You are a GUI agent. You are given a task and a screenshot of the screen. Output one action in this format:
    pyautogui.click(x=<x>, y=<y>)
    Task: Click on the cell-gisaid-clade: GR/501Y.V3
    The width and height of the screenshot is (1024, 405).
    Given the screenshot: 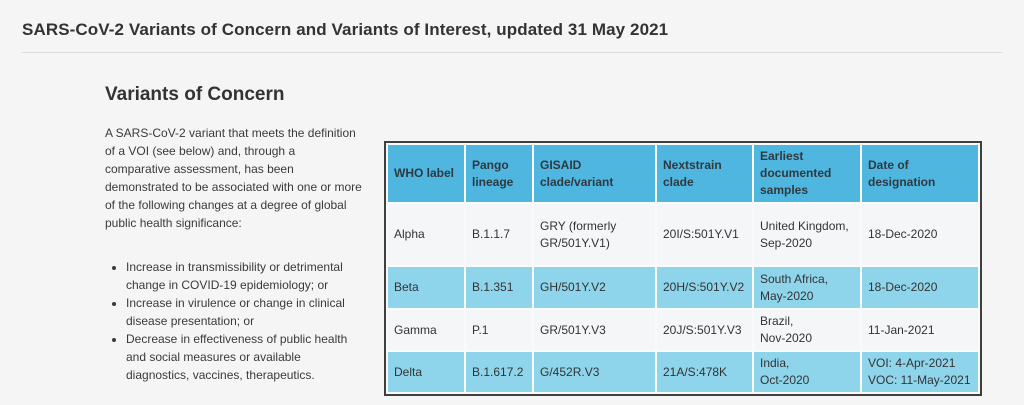 What is the action you would take?
    pyautogui.click(x=594, y=330)
    